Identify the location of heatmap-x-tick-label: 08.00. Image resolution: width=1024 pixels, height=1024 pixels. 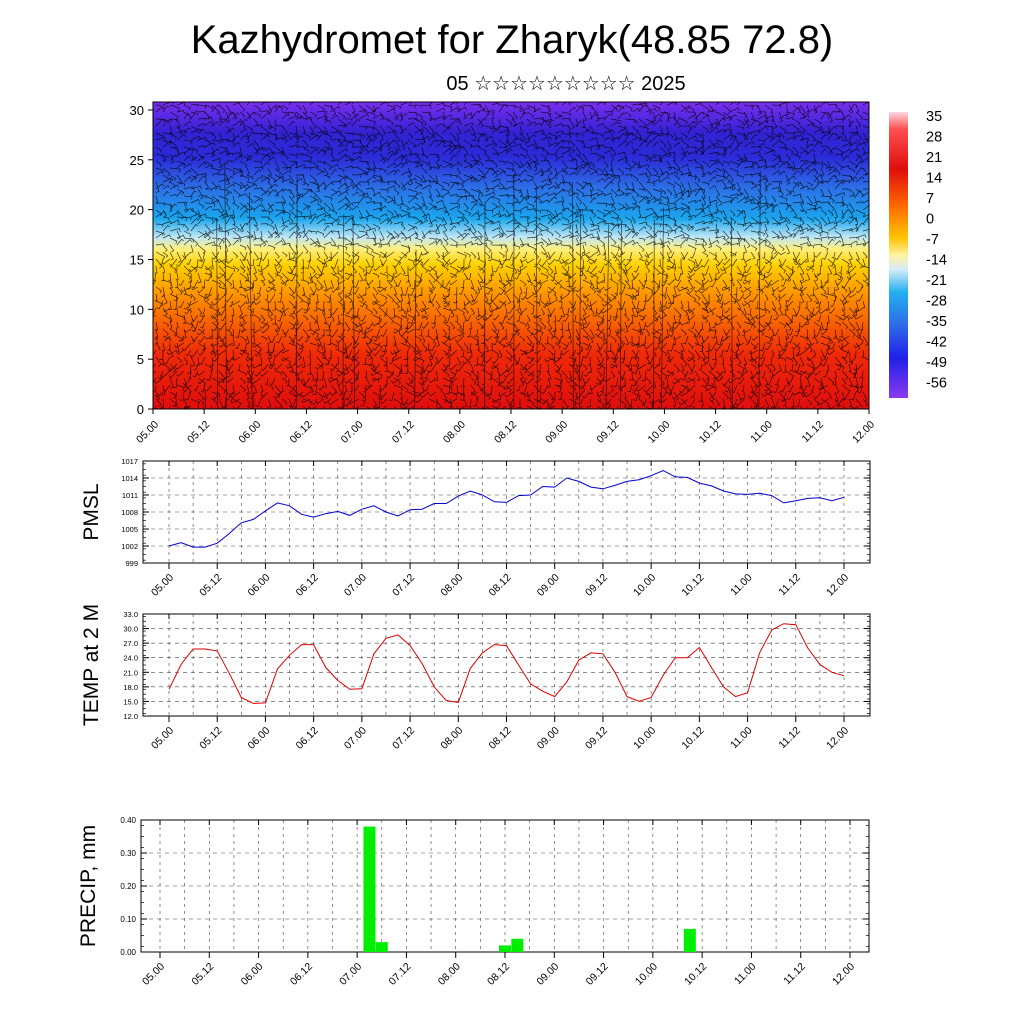
(454, 432).